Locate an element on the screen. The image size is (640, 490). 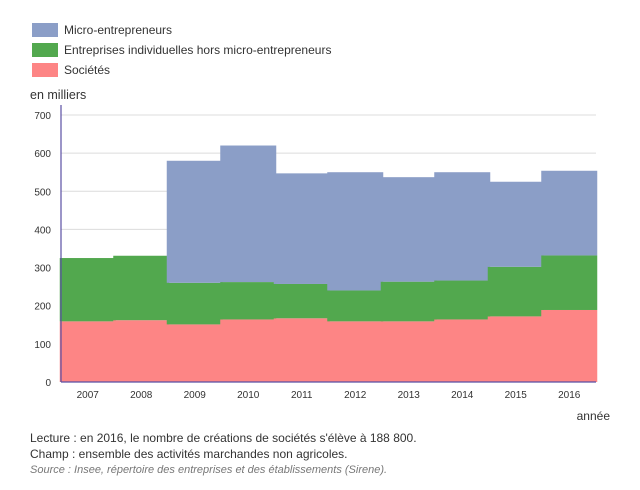
legend-swatch-societes is located at coordinates (45, 69).